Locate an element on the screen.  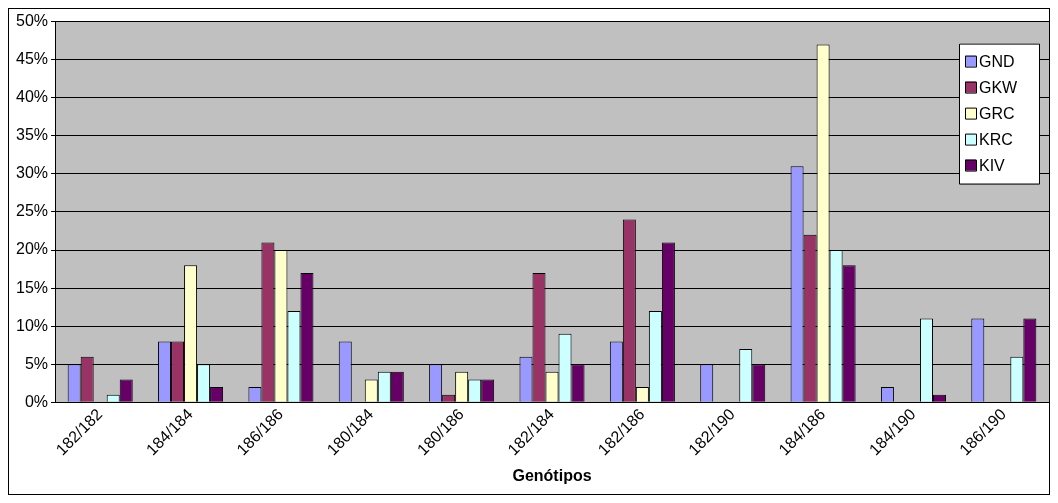
y-tick-label: 40% is located at coordinates (32, 97).